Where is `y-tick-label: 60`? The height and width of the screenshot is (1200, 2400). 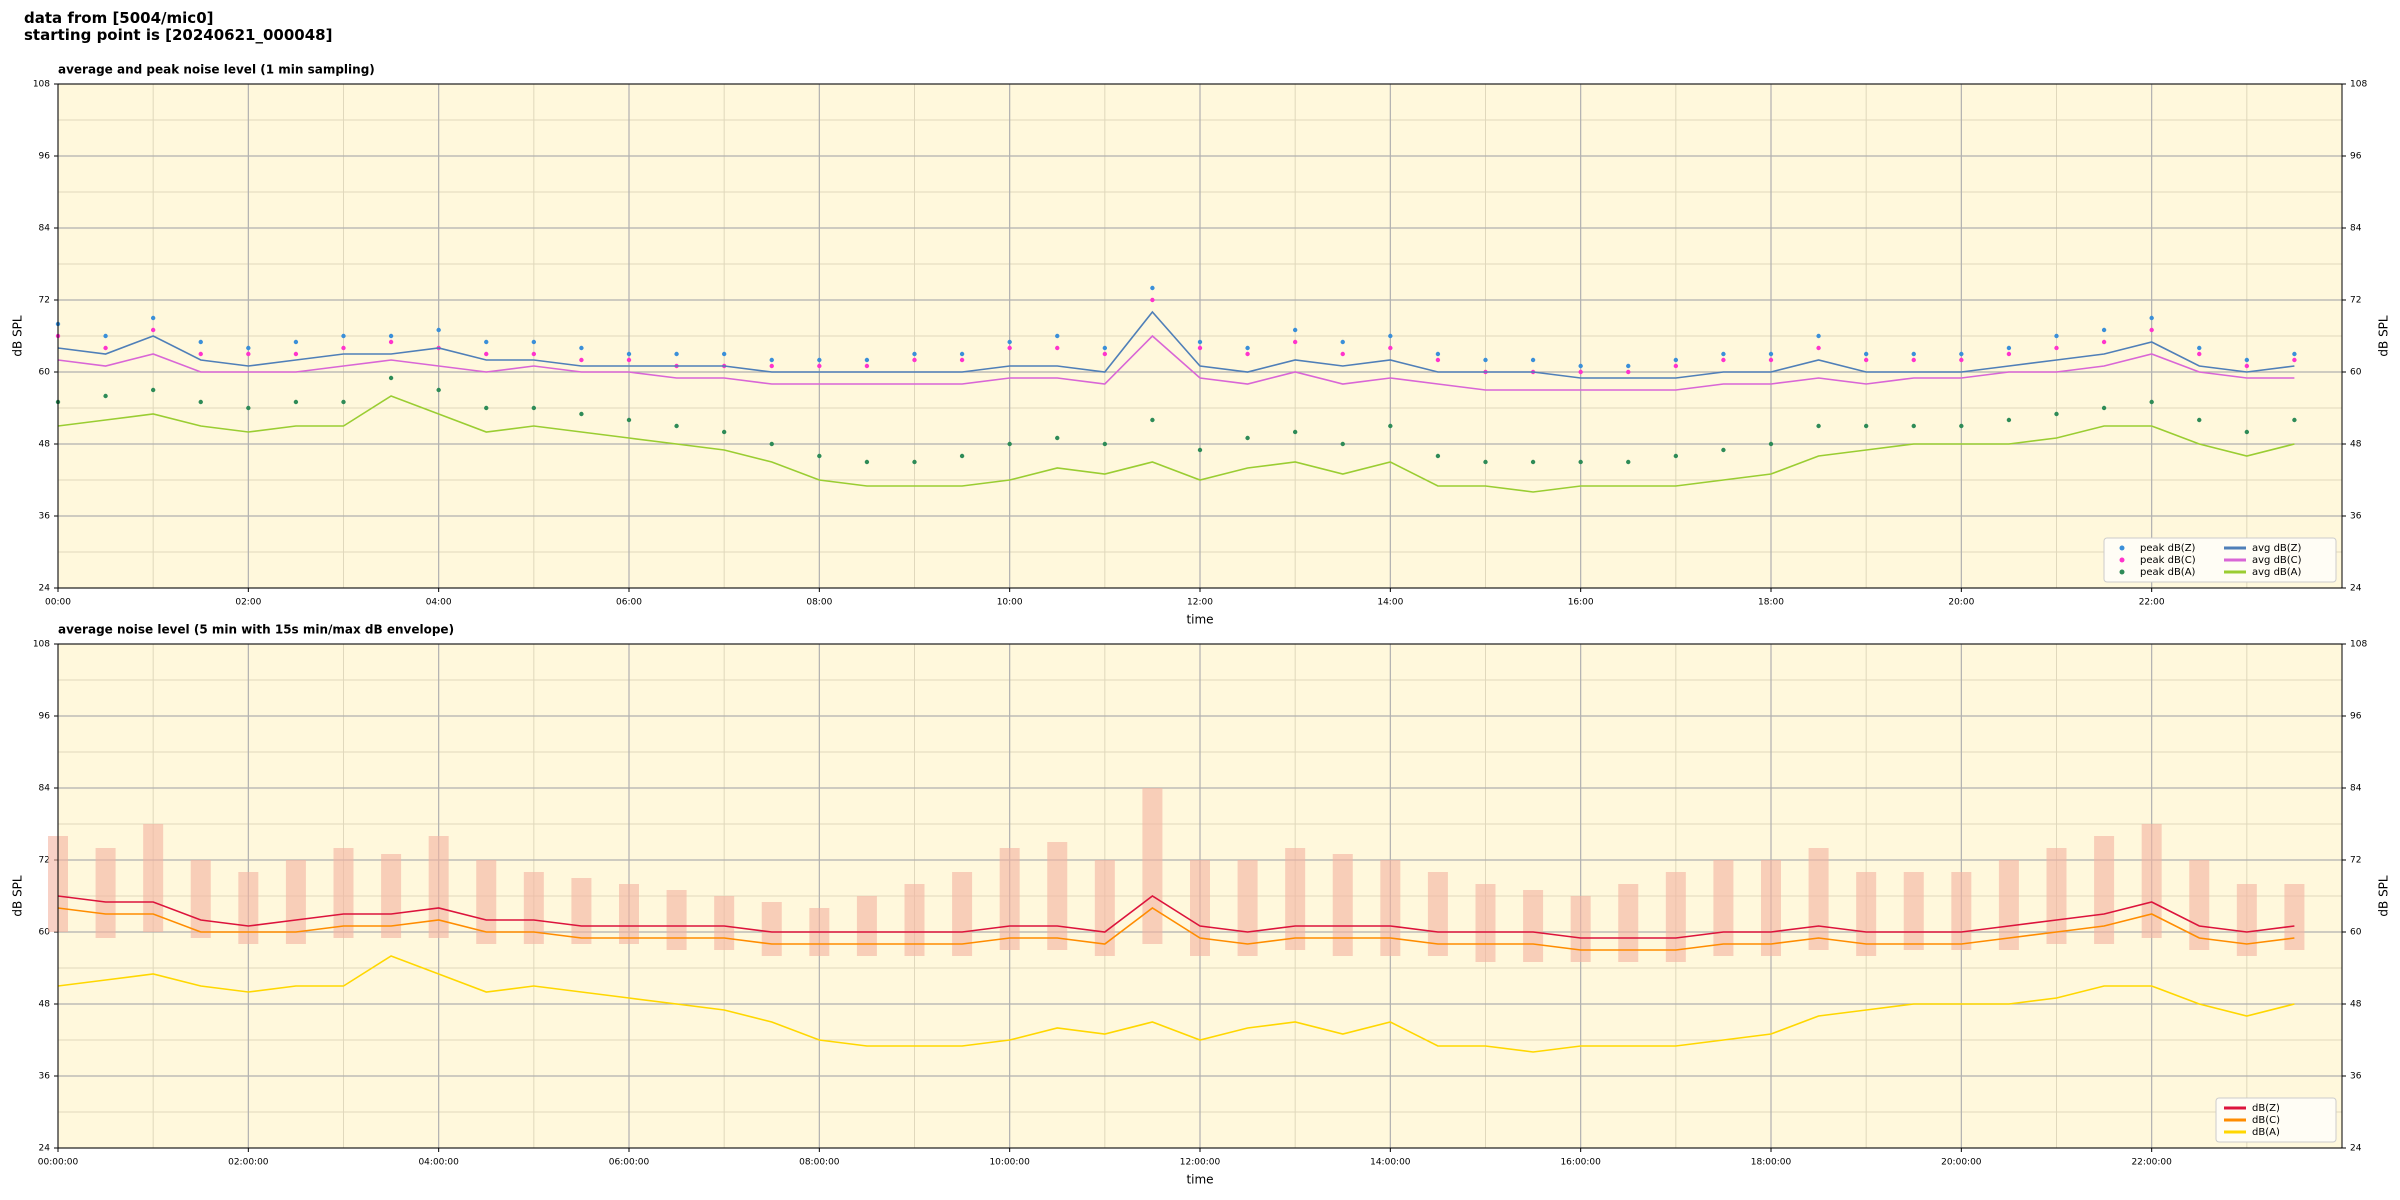
y-tick-label: 60 is located at coordinates (45, 373).